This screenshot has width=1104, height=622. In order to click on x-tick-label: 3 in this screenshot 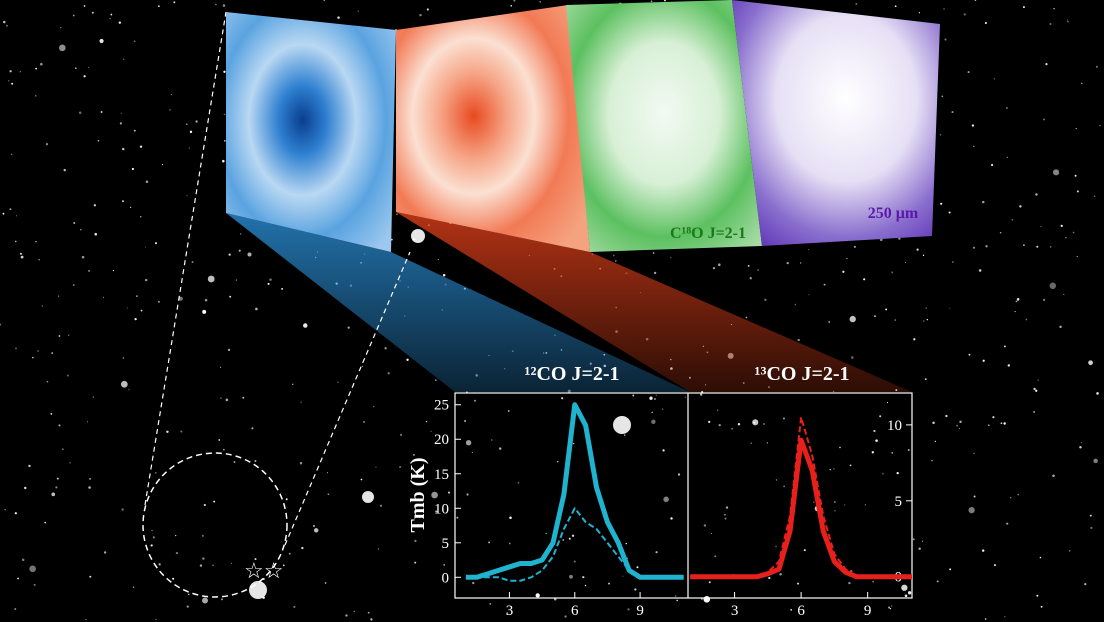, I will do `click(735, 611)`.